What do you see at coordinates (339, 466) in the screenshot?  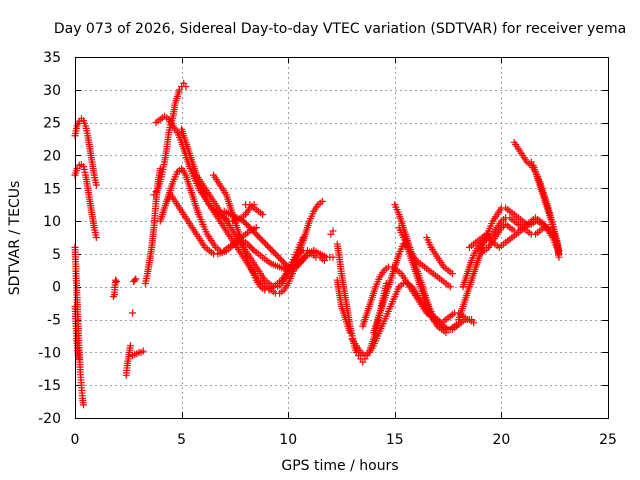 I see `x-axis-label: GPS time / hours` at bounding box center [339, 466].